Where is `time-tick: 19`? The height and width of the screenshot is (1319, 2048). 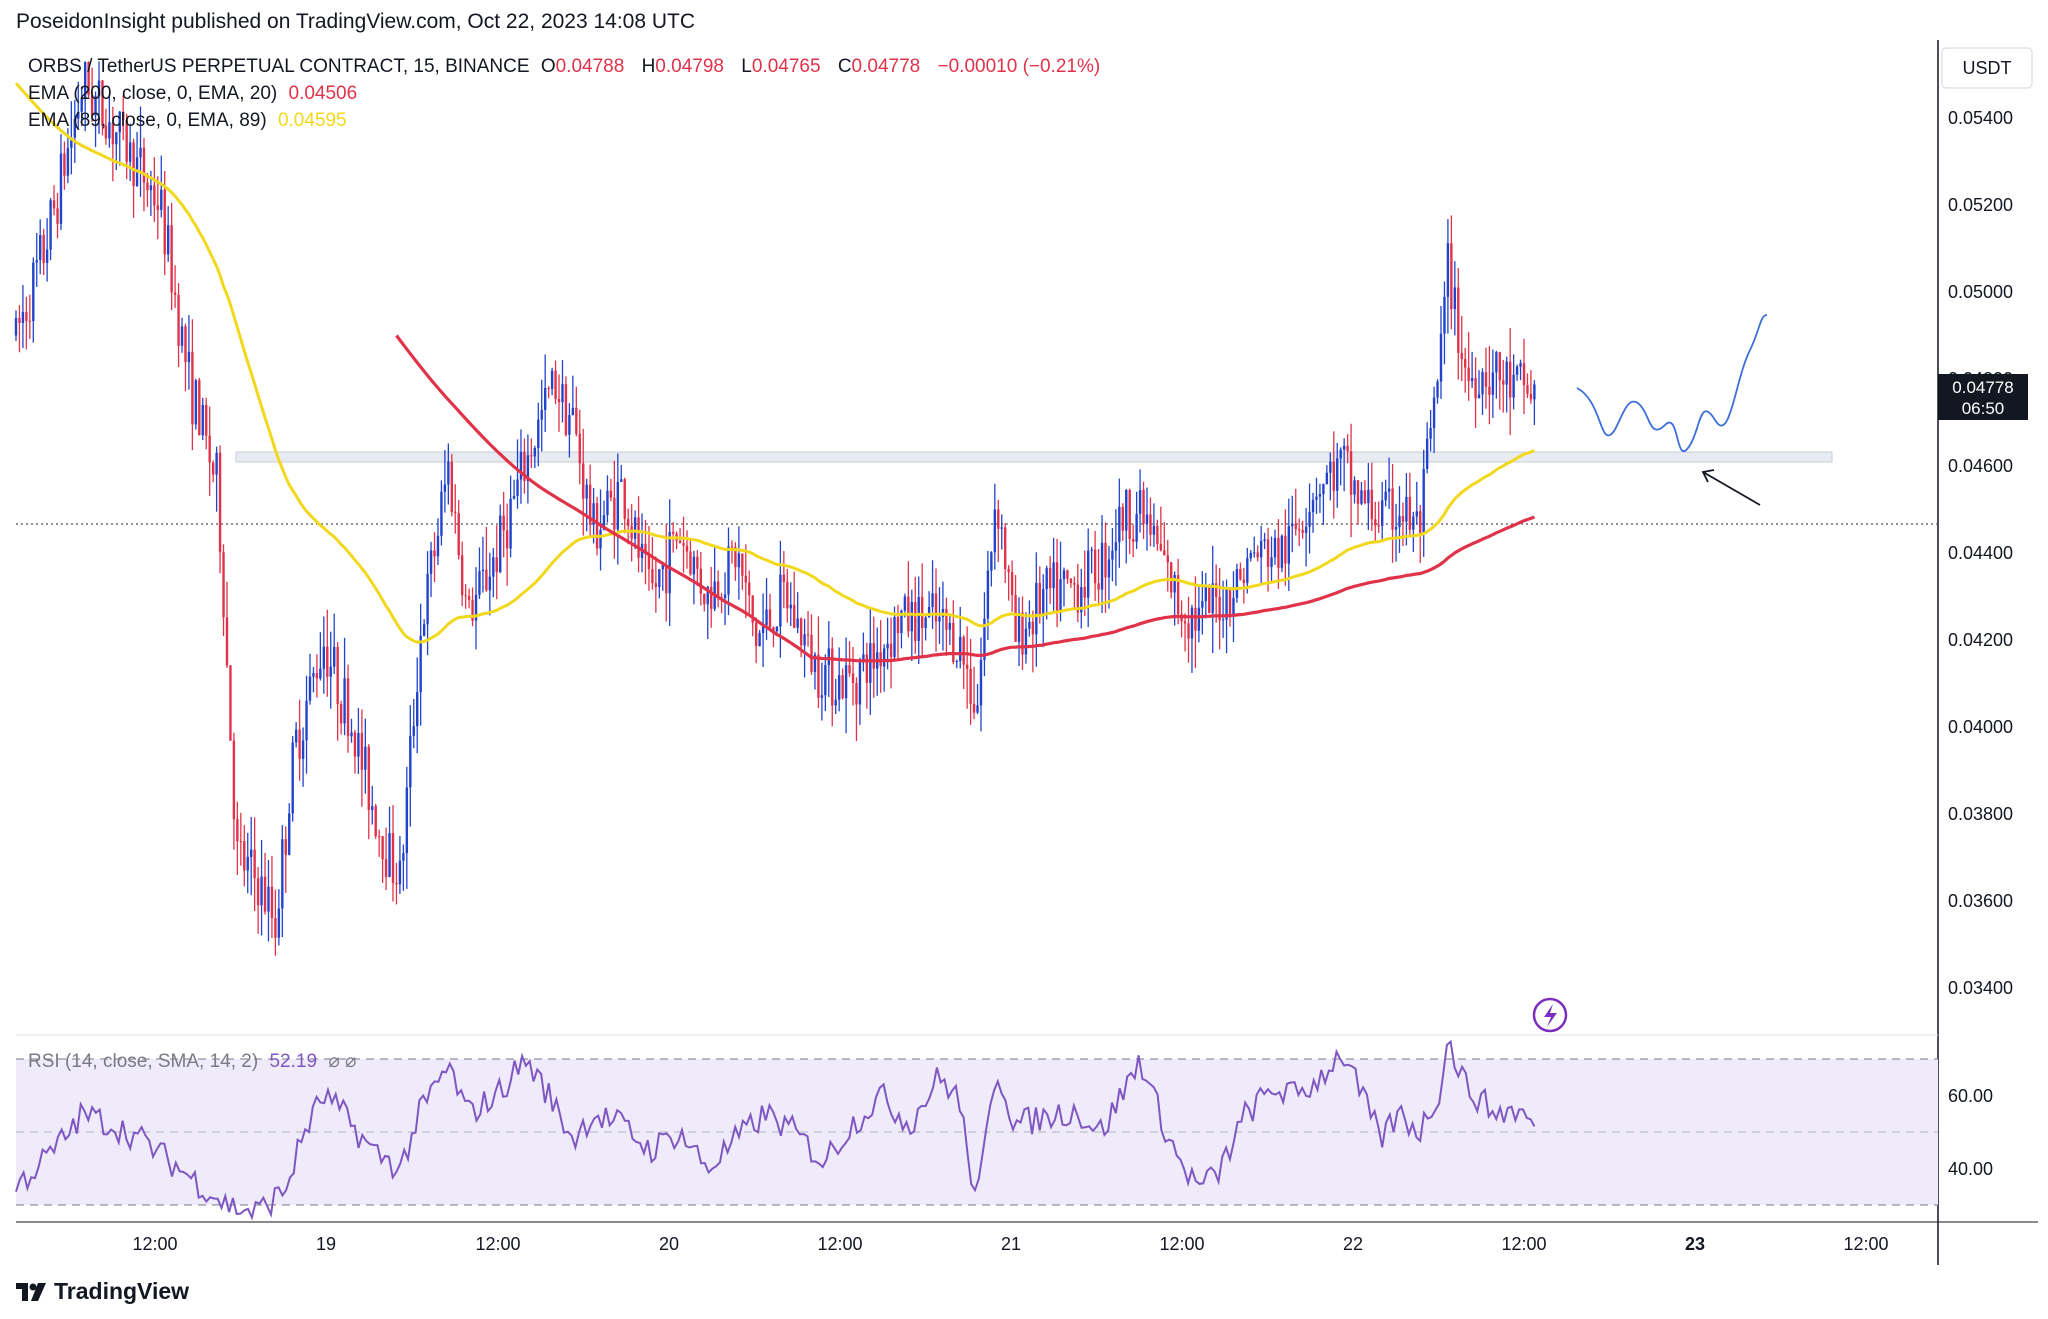 time-tick: 19 is located at coordinates (326, 1244).